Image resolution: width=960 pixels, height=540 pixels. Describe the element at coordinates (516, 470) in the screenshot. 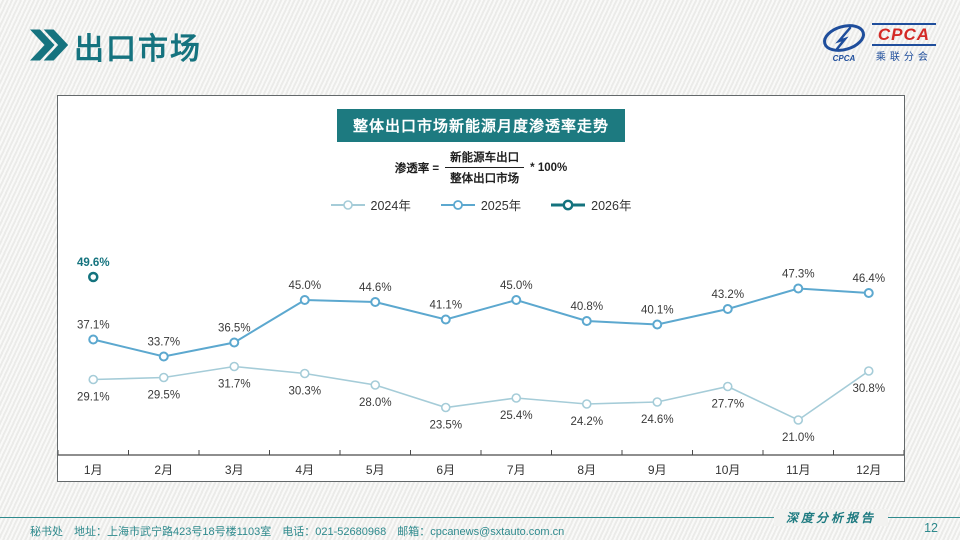

I see `x-axis-label: 7月` at that location.